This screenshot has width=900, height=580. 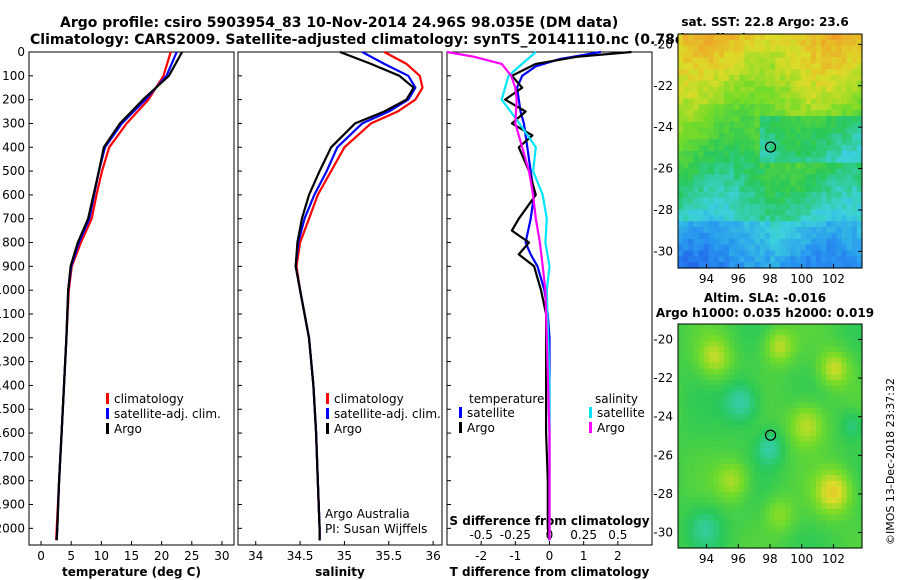 I want to click on legend-label: satellite-adj. clim., so click(x=167, y=414).